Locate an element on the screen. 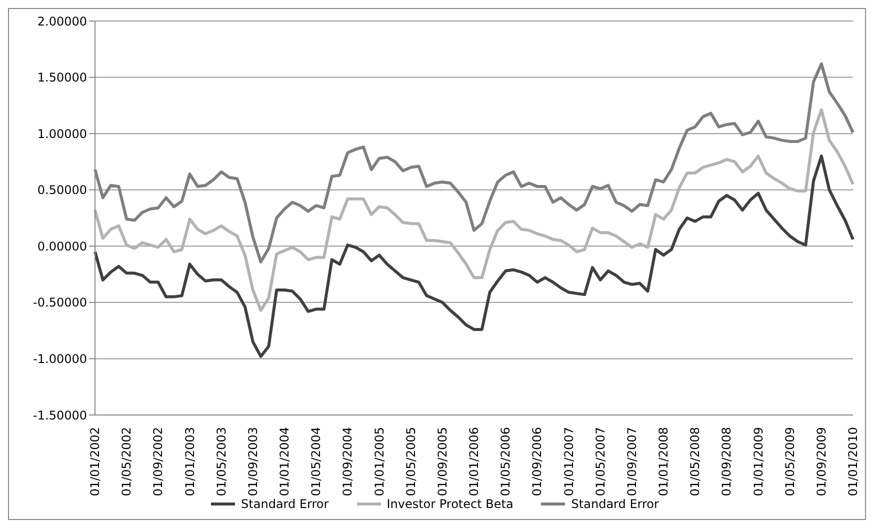  x-tick-label: 01/01/2007 is located at coordinates (569, 461).